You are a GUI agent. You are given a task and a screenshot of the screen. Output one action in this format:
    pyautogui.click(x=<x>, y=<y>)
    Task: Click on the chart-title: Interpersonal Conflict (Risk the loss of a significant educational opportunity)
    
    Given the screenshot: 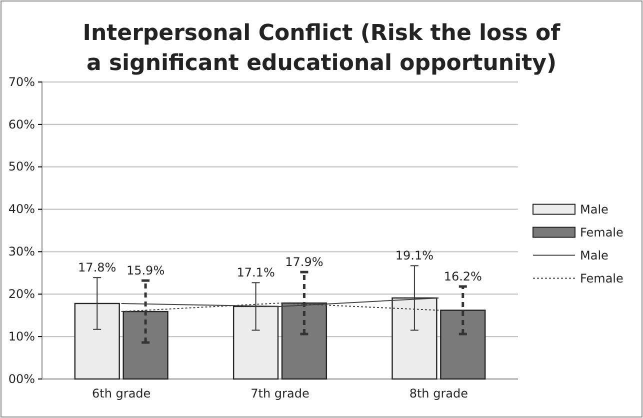 What is the action you would take?
    pyautogui.click(x=321, y=48)
    